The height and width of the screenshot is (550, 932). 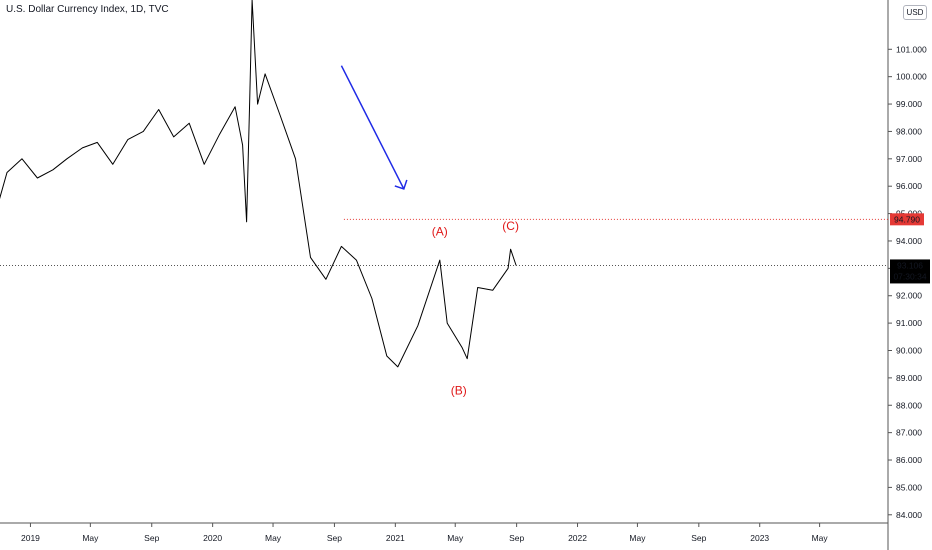 What do you see at coordinates (909, 296) in the screenshot?
I see `price-tick-label: 92.000` at bounding box center [909, 296].